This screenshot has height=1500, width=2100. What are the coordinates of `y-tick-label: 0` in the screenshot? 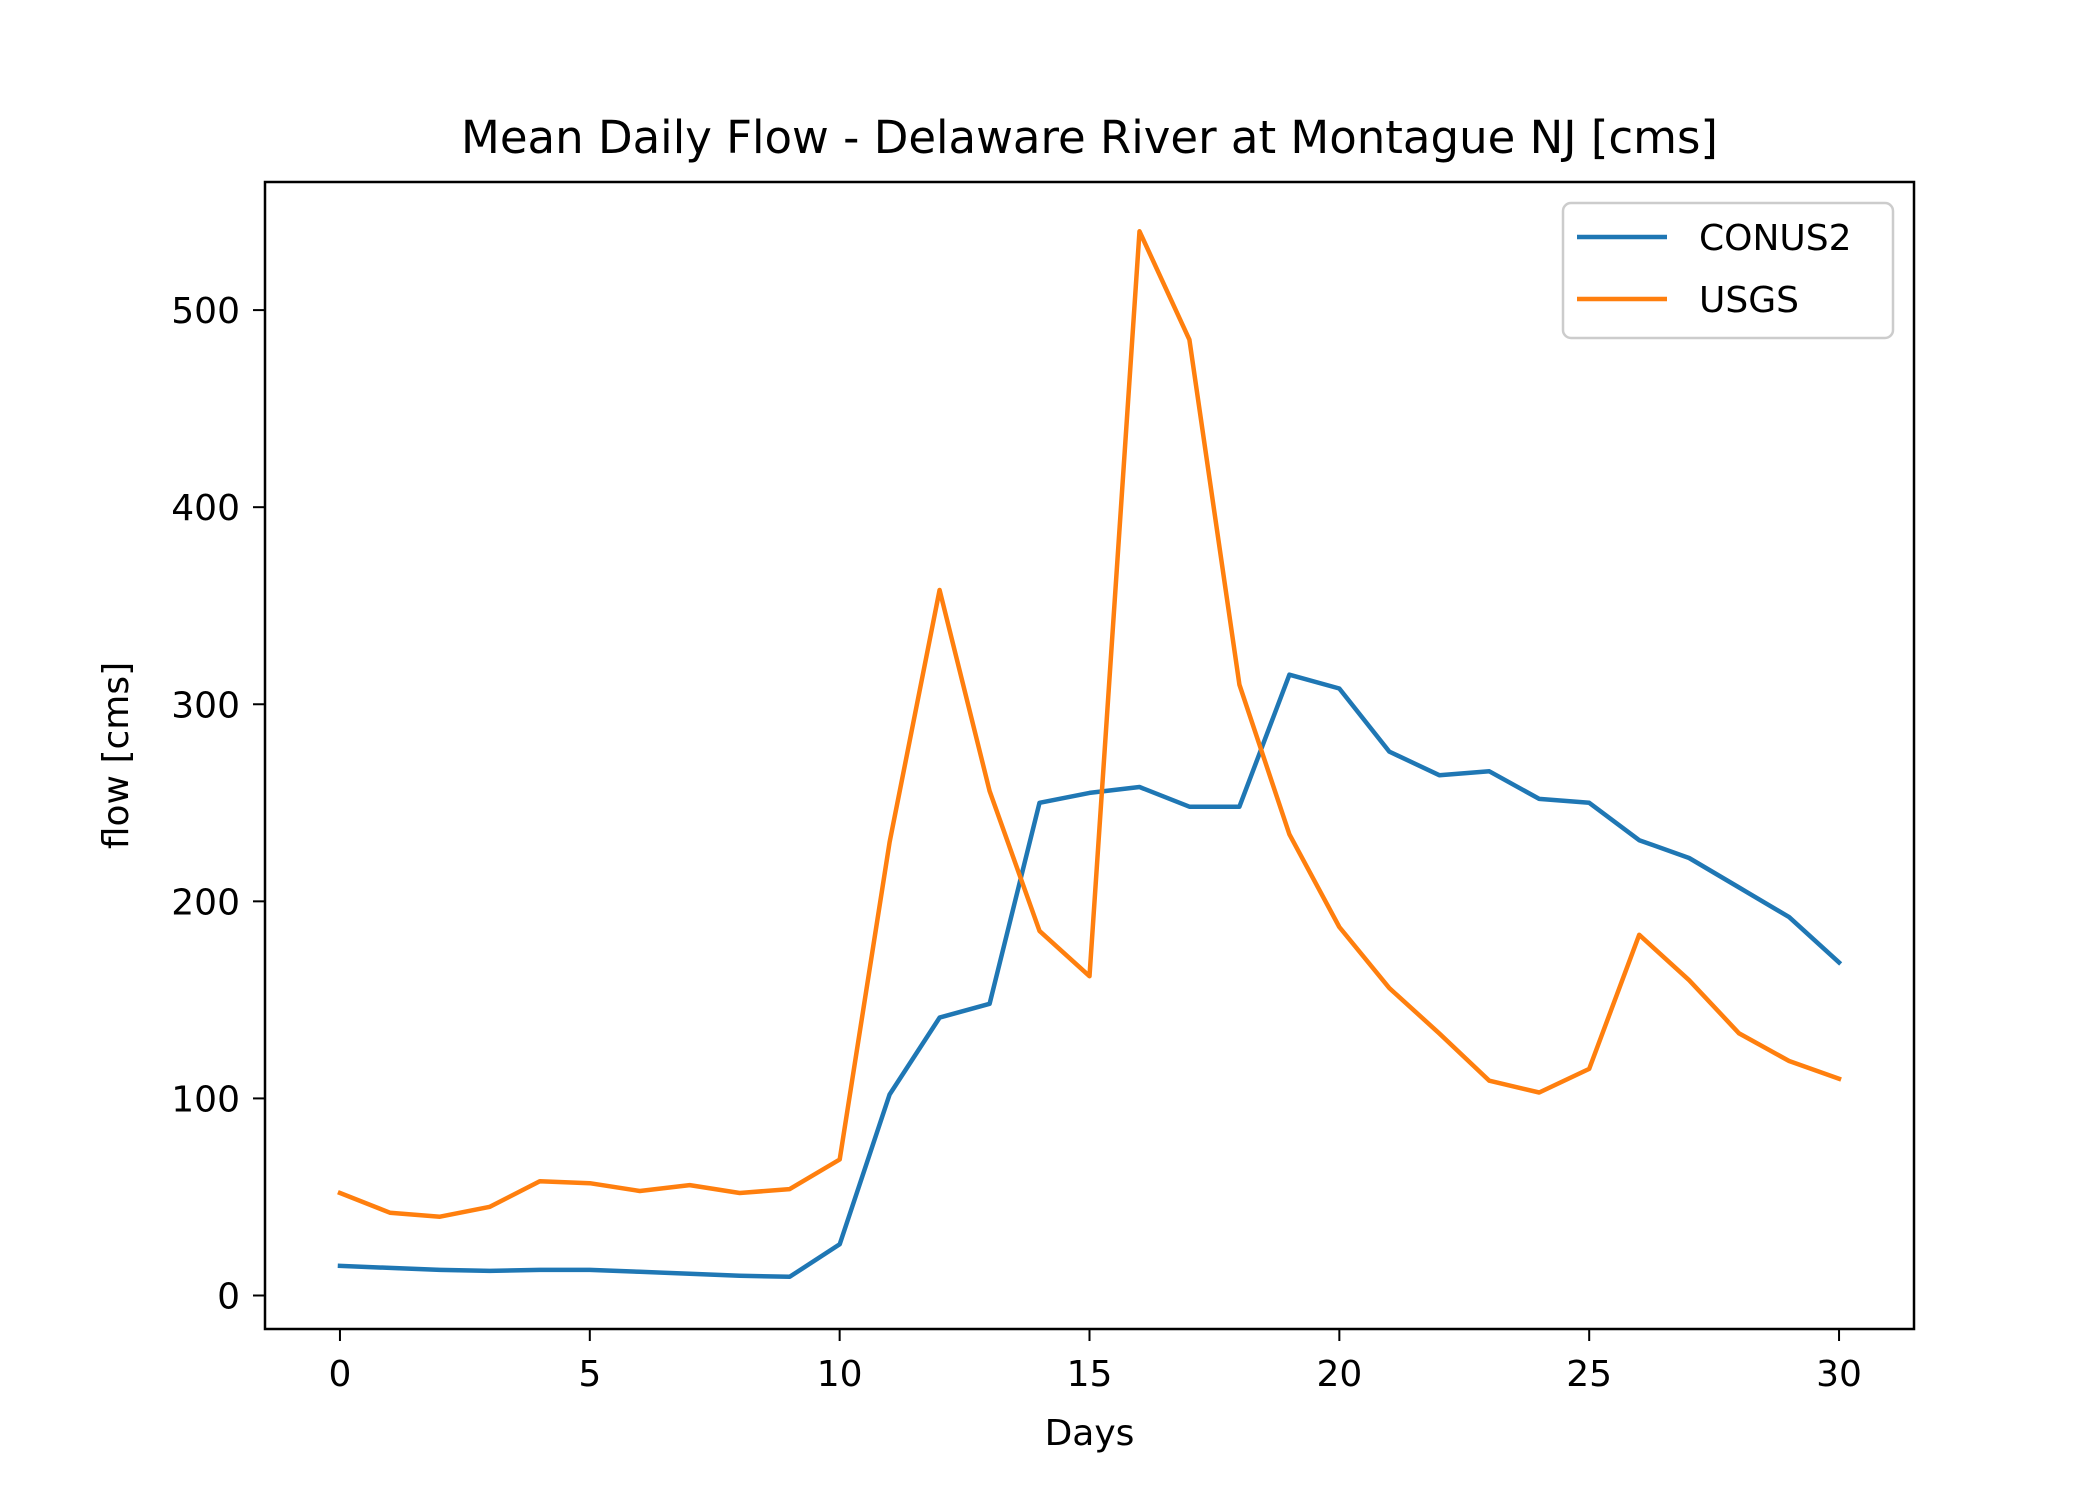 It's located at (228, 1296).